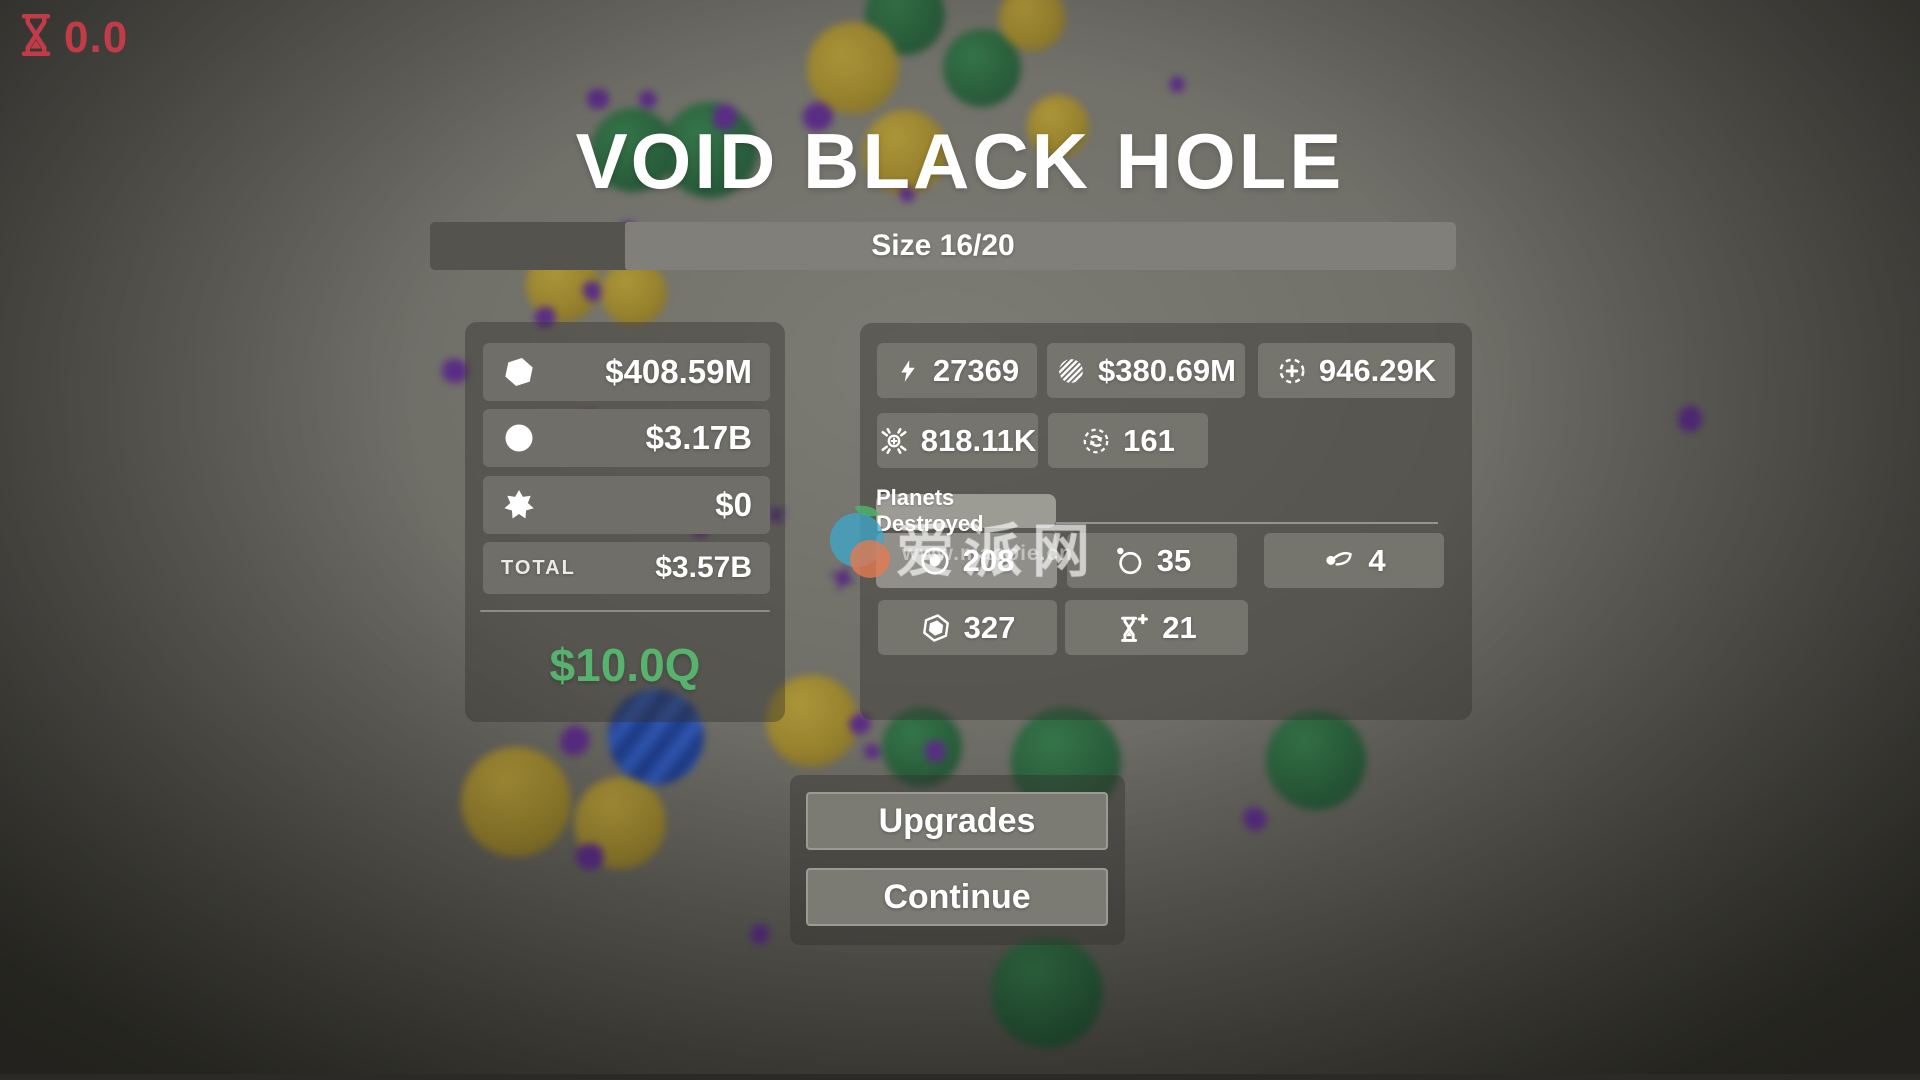 The width and height of the screenshot is (1920, 1080). Describe the element at coordinates (966, 510) in the screenshot. I see `planets-destroyed-tooltip: Planets Destroyed` at that location.